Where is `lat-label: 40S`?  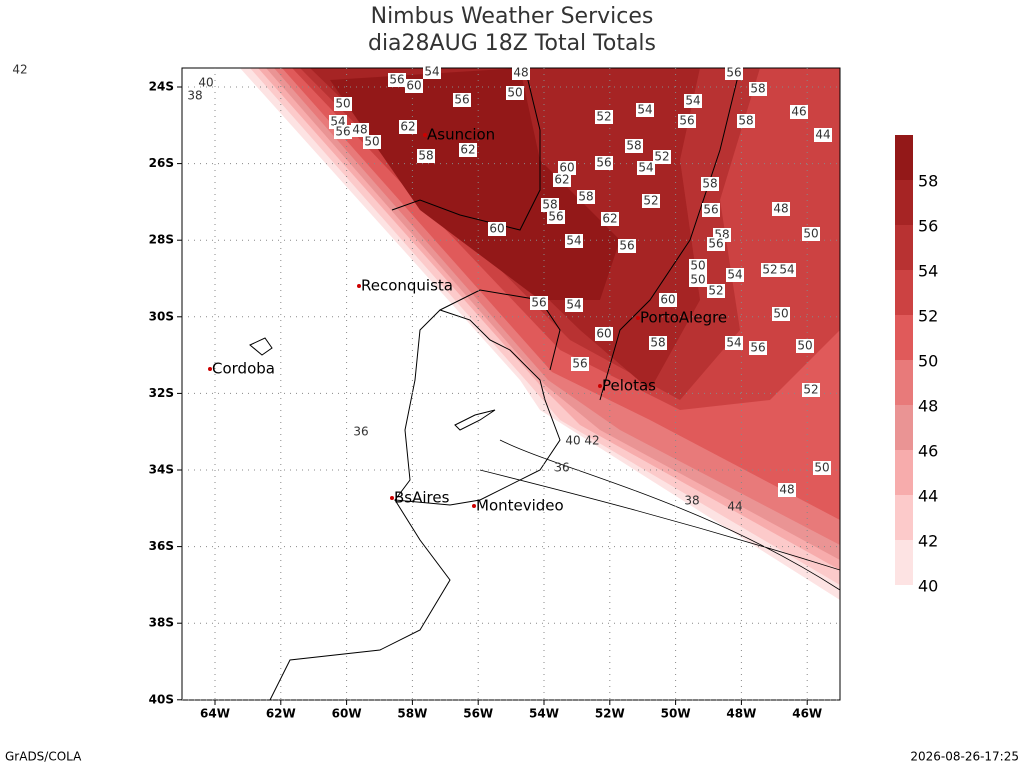
lat-label: 40S is located at coordinates (161, 699).